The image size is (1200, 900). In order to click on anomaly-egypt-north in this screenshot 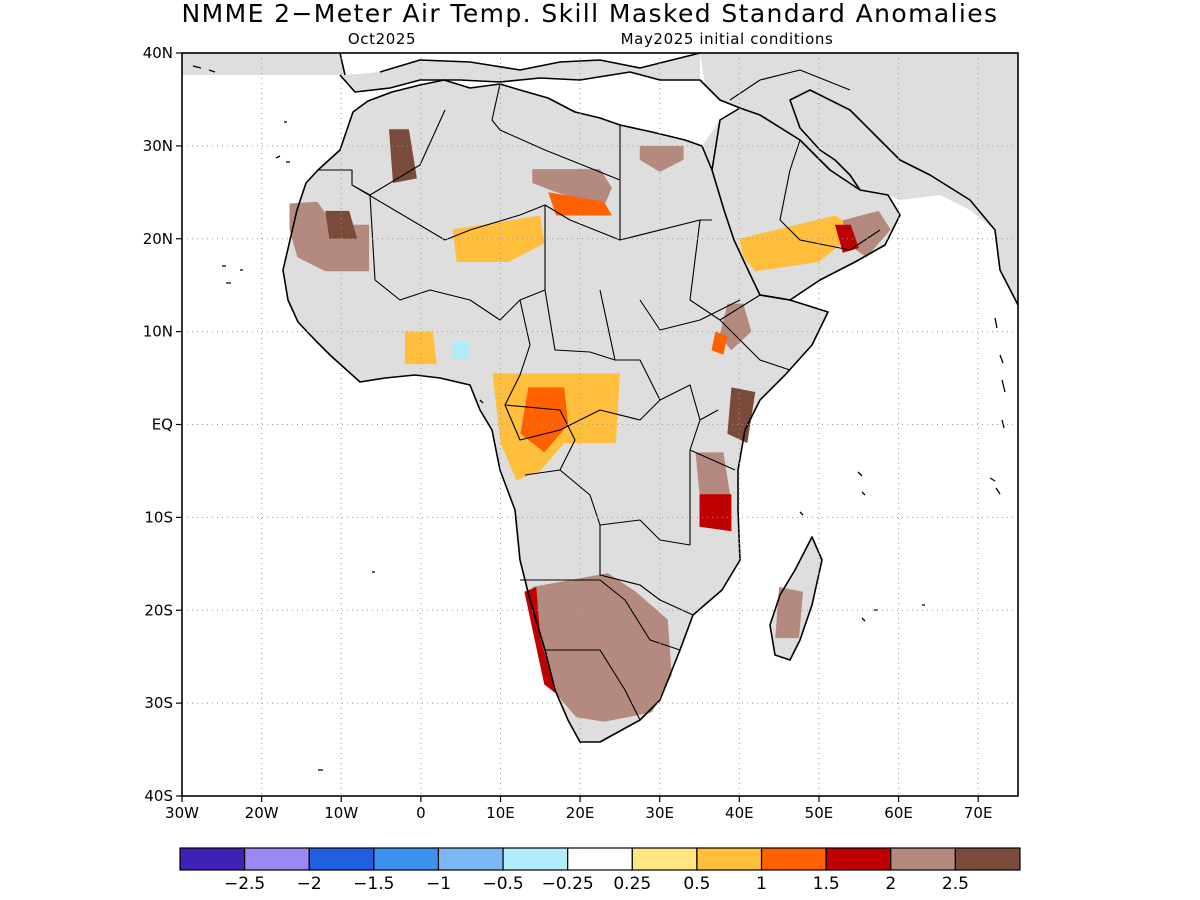, I will do `click(661, 158)`.